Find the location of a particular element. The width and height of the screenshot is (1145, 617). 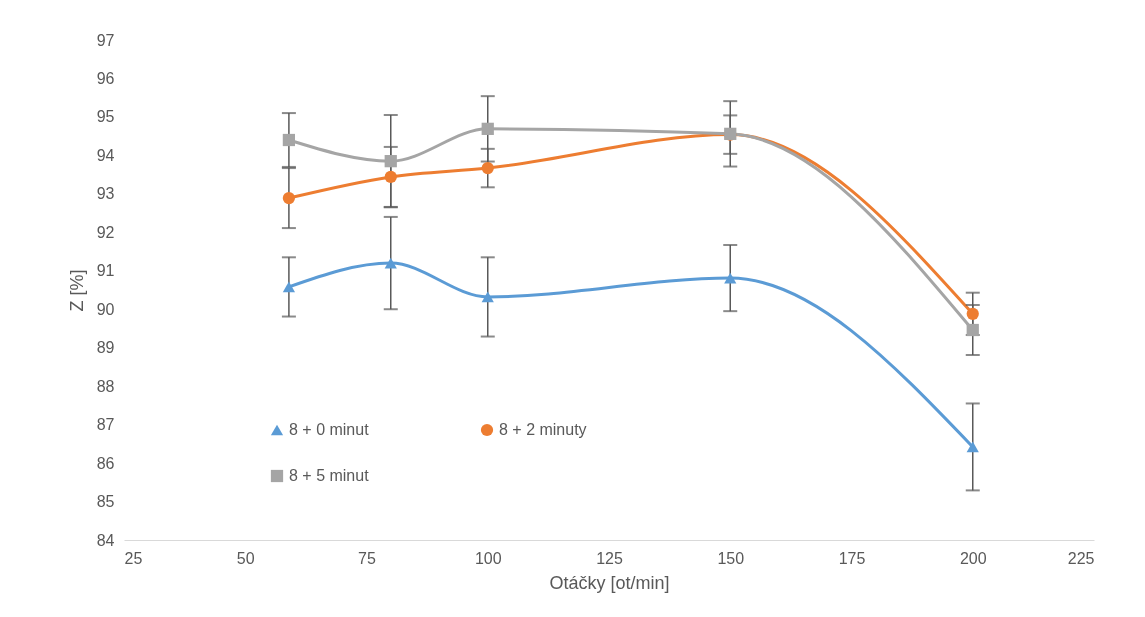

x-axis-title: Otáčky [ot/min] is located at coordinates (609, 582).